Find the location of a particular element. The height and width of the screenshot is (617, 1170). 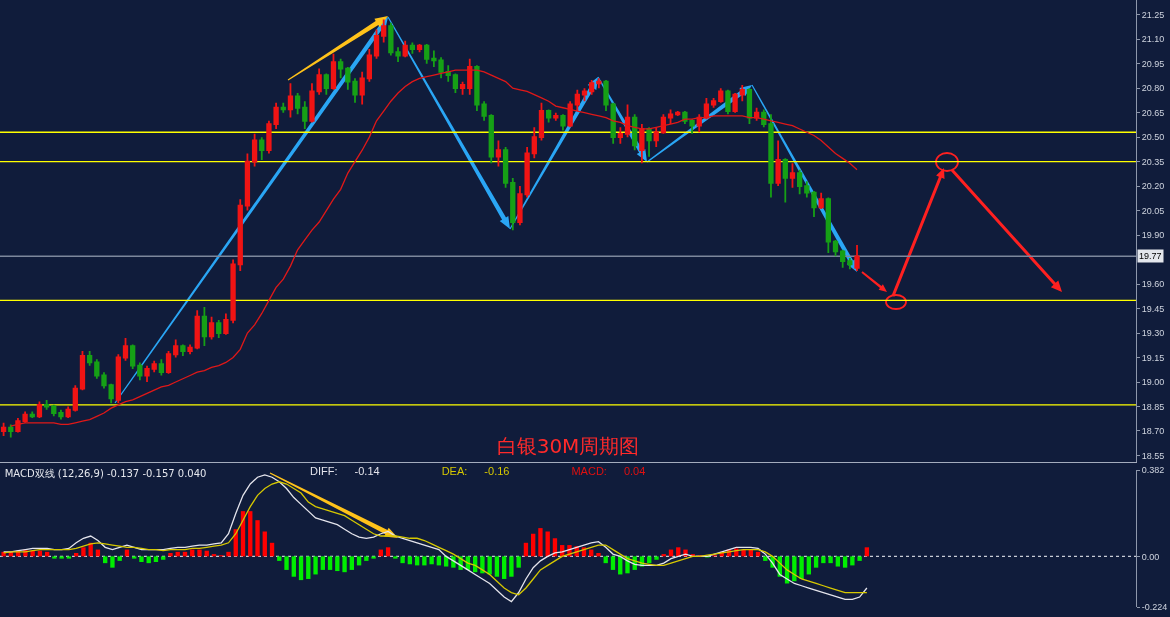

y-tick-label: 20.50 is located at coordinates (1153, 137).